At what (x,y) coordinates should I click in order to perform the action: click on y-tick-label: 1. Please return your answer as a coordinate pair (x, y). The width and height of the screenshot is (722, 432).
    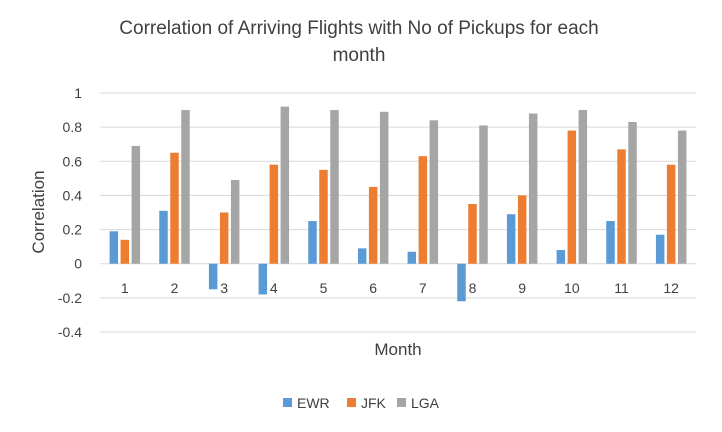
    Looking at the image, I should click on (78, 93).